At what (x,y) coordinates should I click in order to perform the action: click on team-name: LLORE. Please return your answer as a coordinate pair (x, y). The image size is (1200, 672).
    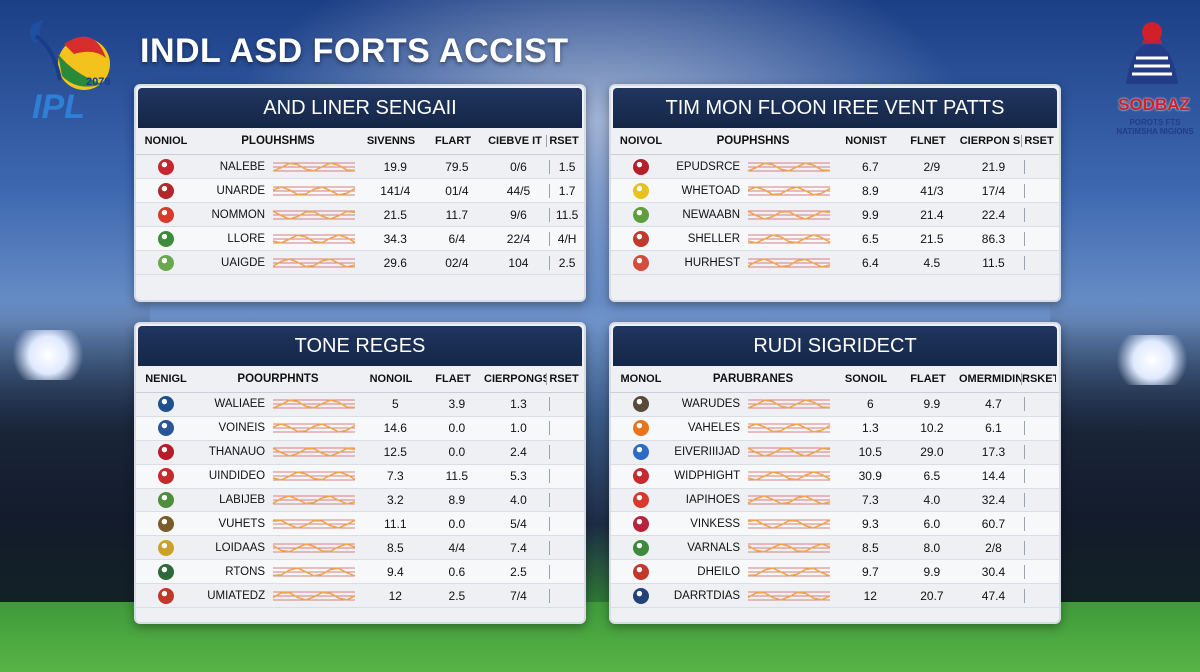
    Looking at the image, I should click on (246, 238).